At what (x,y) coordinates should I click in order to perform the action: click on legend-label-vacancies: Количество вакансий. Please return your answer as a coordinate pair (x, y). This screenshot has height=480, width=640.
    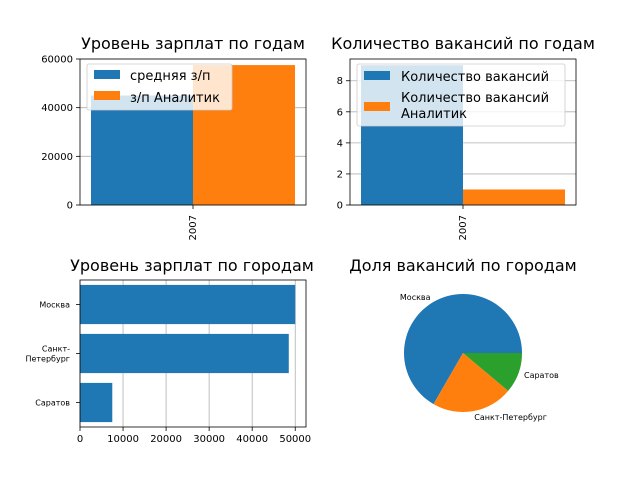
    Looking at the image, I should click on (475, 77).